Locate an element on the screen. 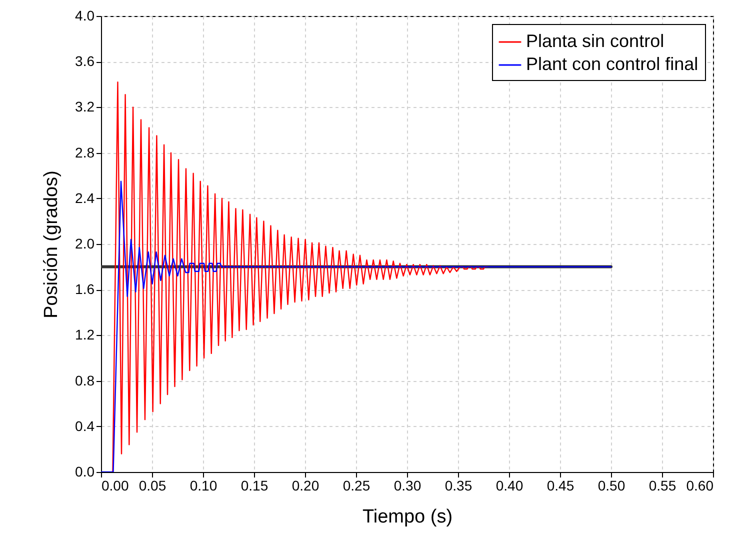  y-tick-label: 4.0 is located at coordinates (85, 16).